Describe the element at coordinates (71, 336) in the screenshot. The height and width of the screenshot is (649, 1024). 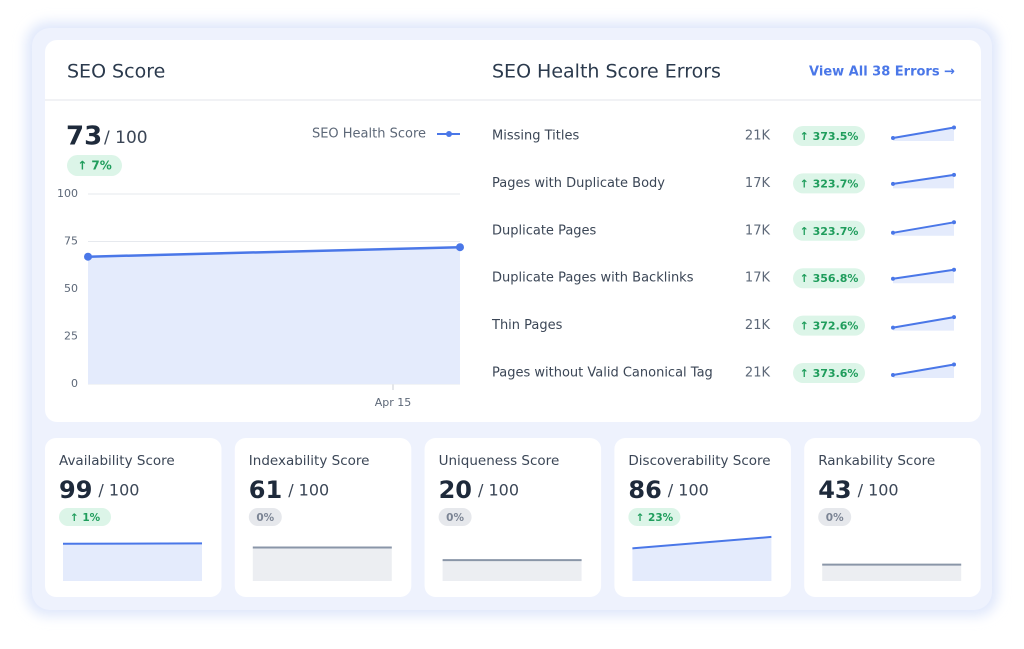
I see `y-tick-label: 25` at that location.